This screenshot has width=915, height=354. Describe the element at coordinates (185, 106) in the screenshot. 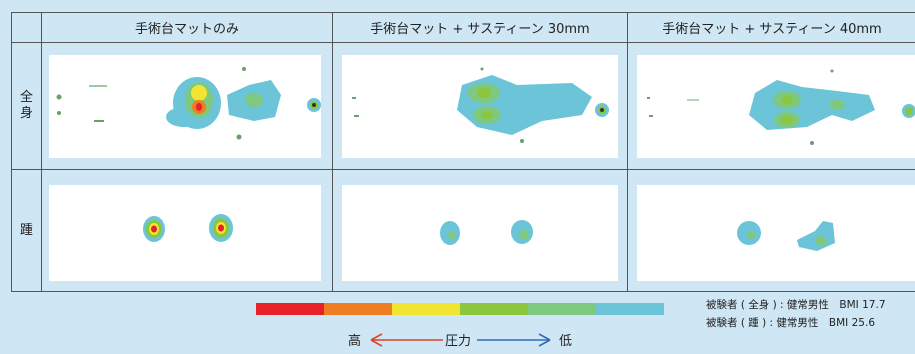

I see `pressure-map-whole-body-mat-only` at that location.